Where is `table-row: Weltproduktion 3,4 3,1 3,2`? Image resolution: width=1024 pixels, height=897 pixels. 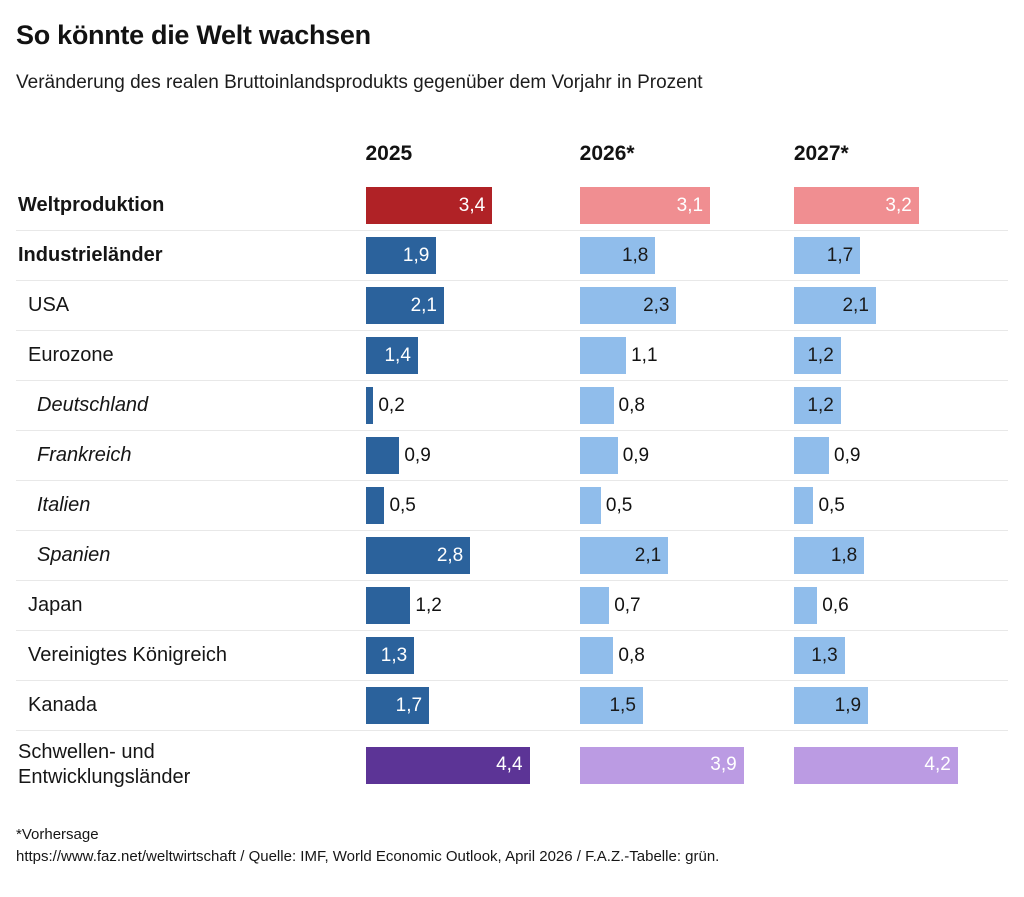
table-row: Weltproduktion 3,4 3,1 3,2 is located at coordinates (512, 205).